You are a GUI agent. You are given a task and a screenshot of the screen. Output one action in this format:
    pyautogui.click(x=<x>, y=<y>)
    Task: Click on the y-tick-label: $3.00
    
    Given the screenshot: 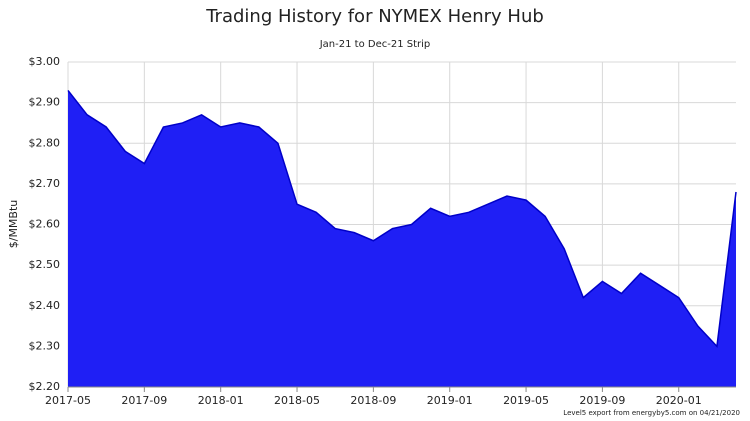 What is the action you would take?
    pyautogui.click(x=45, y=61)
    